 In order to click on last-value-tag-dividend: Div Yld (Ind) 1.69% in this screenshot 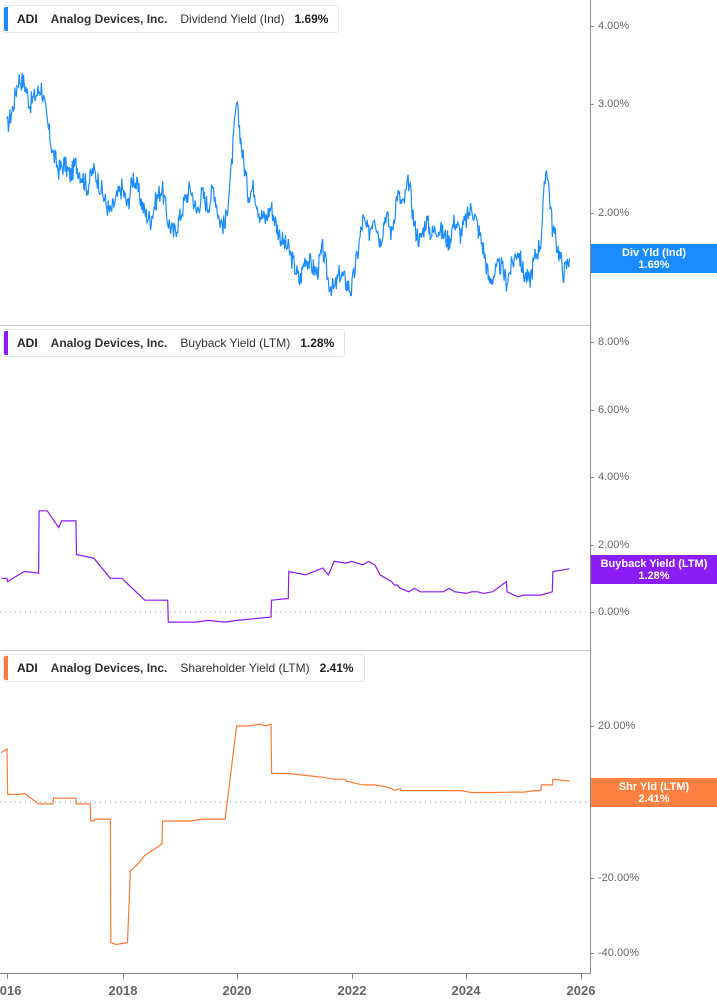, I will do `click(654, 258)`.